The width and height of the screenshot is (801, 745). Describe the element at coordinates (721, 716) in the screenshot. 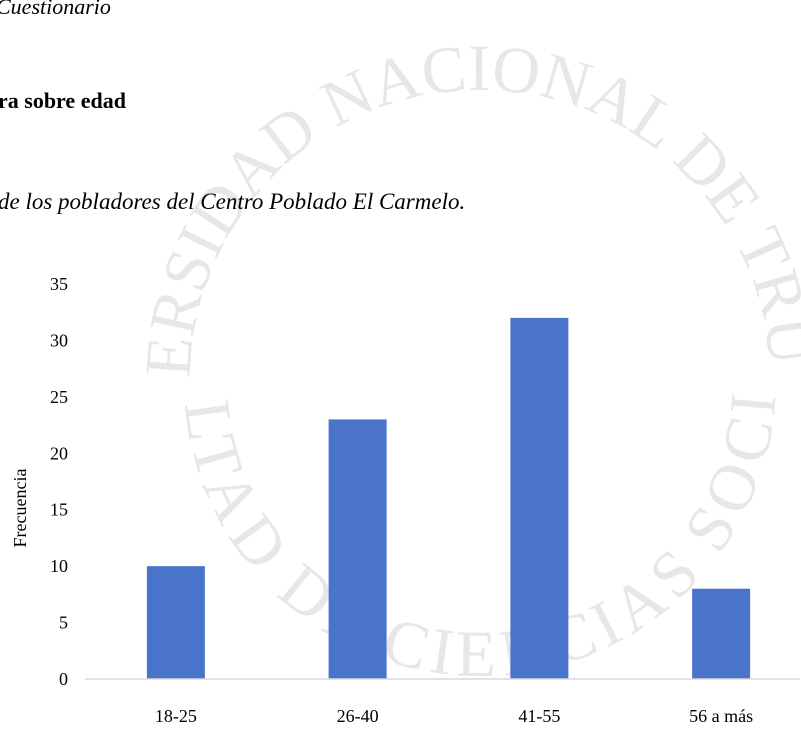

I see `x-tick-label: 56 a más` at that location.